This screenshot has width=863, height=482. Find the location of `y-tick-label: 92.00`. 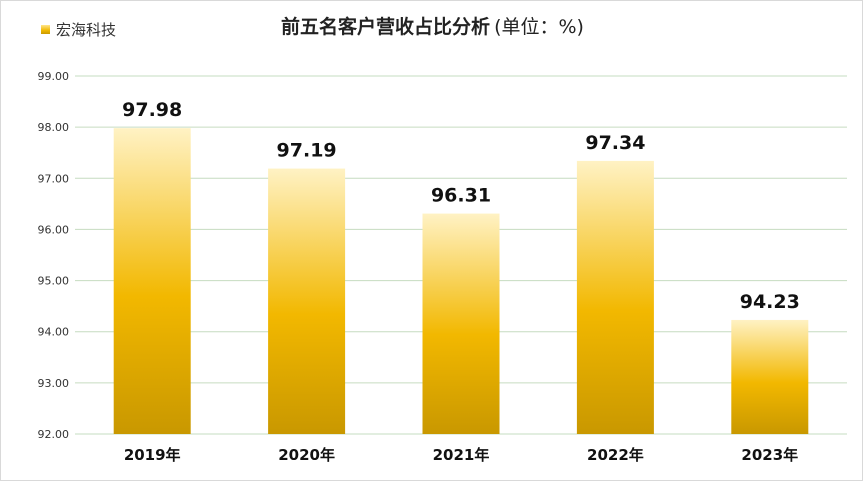

y-tick-label: 92.00 is located at coordinates (54, 434).